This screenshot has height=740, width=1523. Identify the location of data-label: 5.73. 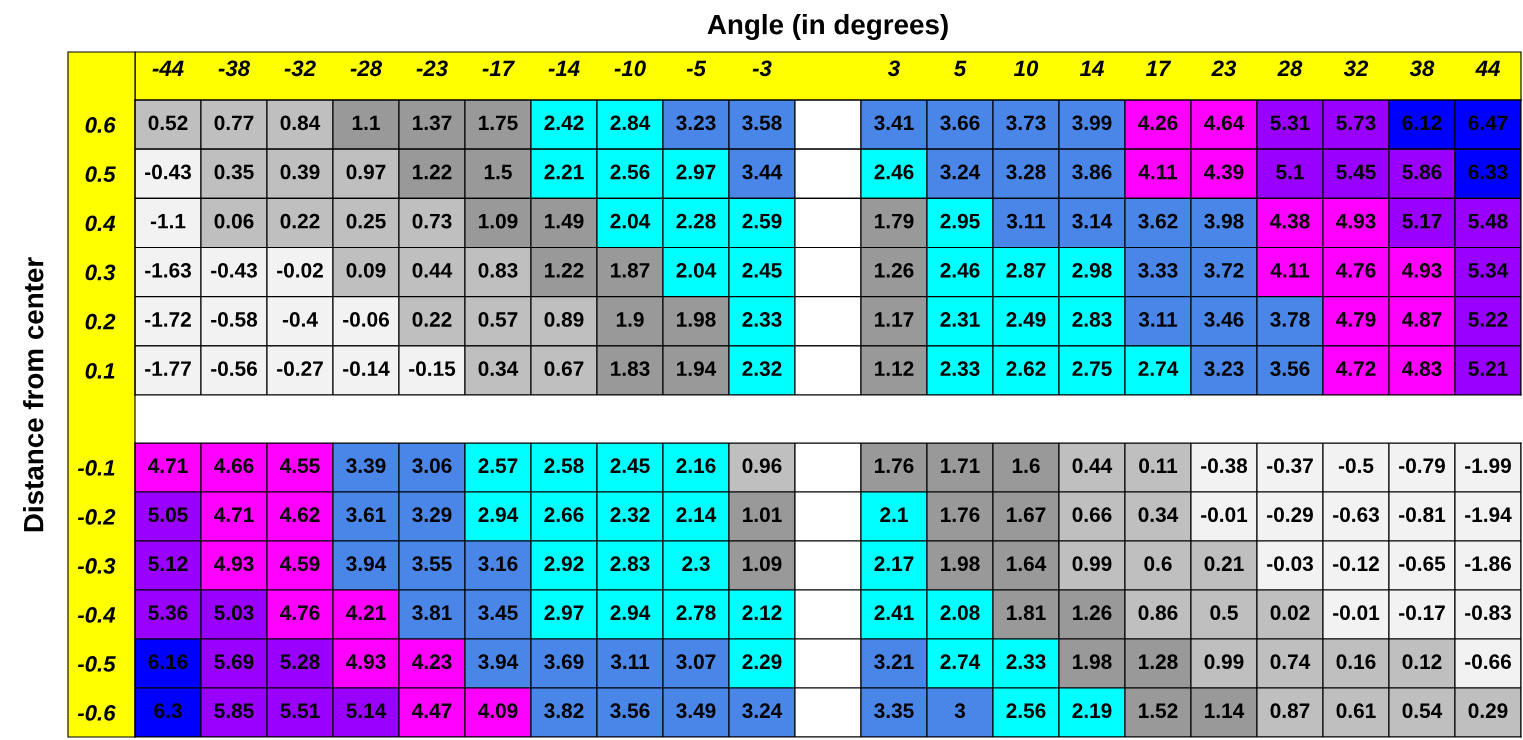
(1356, 123).